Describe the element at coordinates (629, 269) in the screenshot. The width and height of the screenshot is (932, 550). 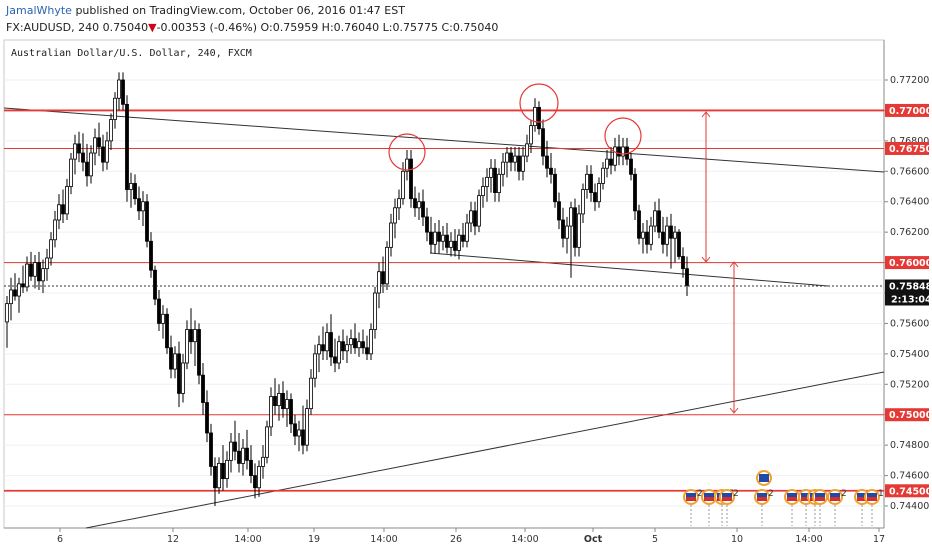
I see `neckline` at that location.